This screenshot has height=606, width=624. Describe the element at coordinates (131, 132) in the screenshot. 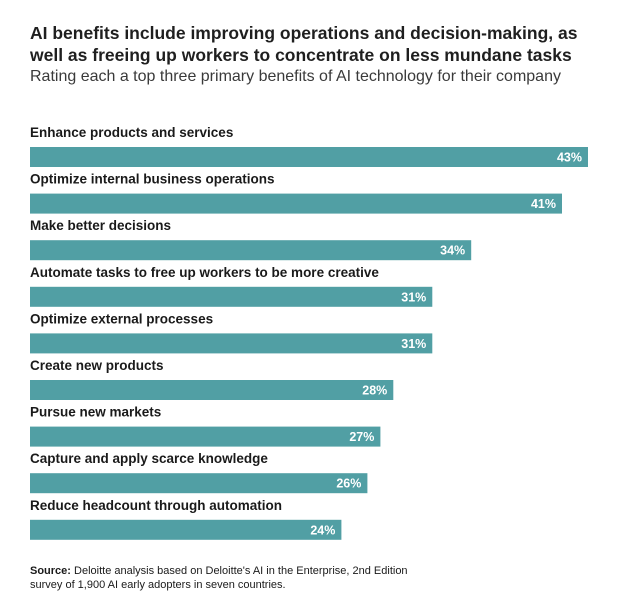

I see `bar-label: Enhance products and services` at that location.